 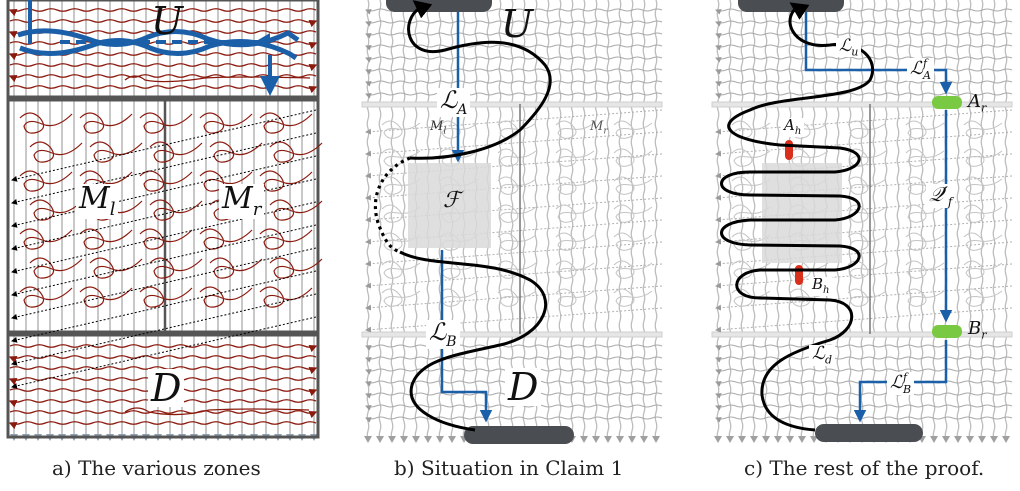 What do you see at coordinates (163, 49) in the screenshot?
I see `a-zone-u-frame` at bounding box center [163, 49].